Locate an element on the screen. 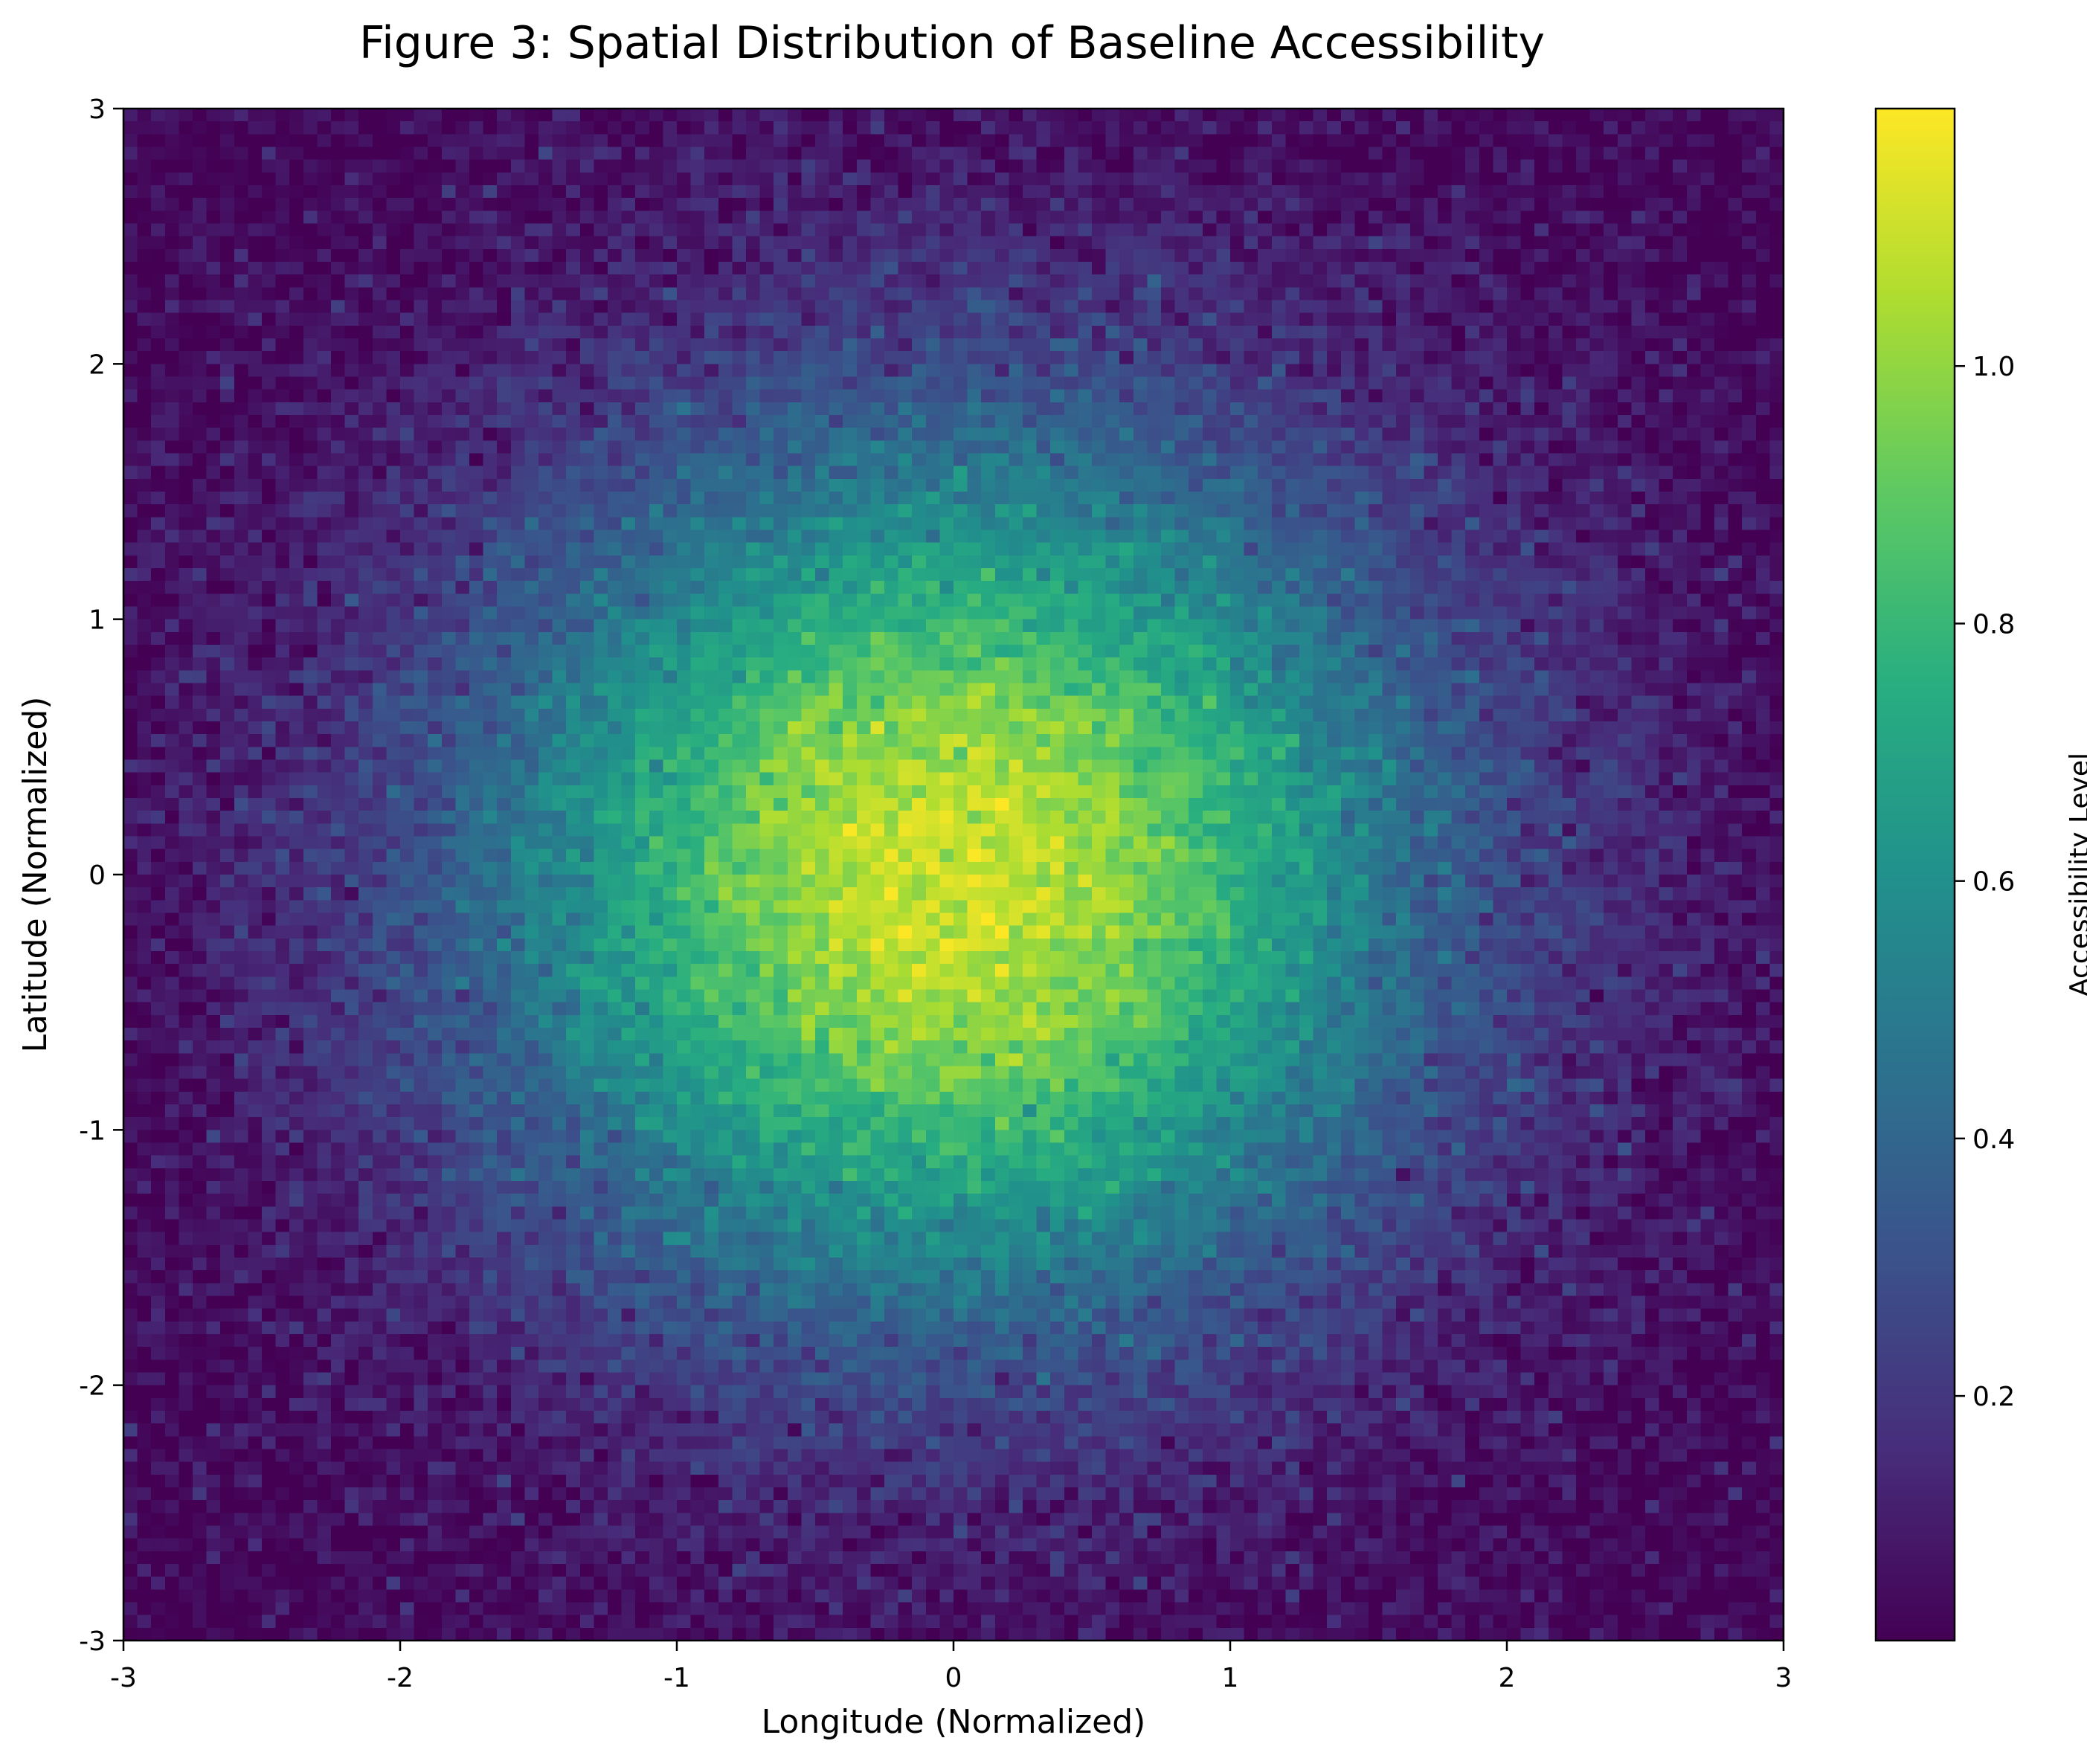 The height and width of the screenshot is (1764, 2087). colorbar-ticks: 0.2 0.4 0.6 0.8 1.0 is located at coordinates (1985, 882).